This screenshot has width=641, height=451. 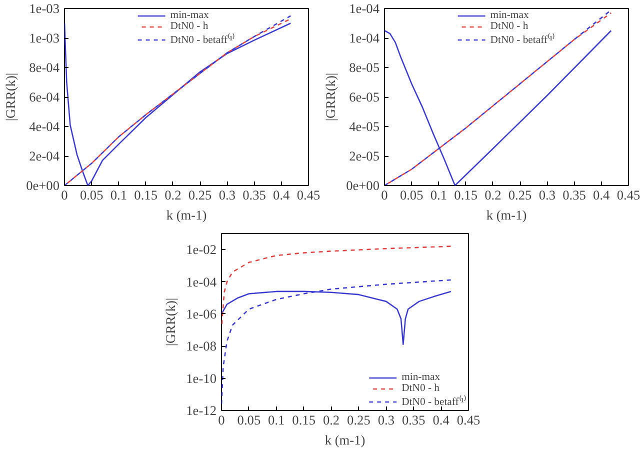 What do you see at coordinates (44, 156) in the screenshot?
I see `y-tick-label: 2e-04` at bounding box center [44, 156].